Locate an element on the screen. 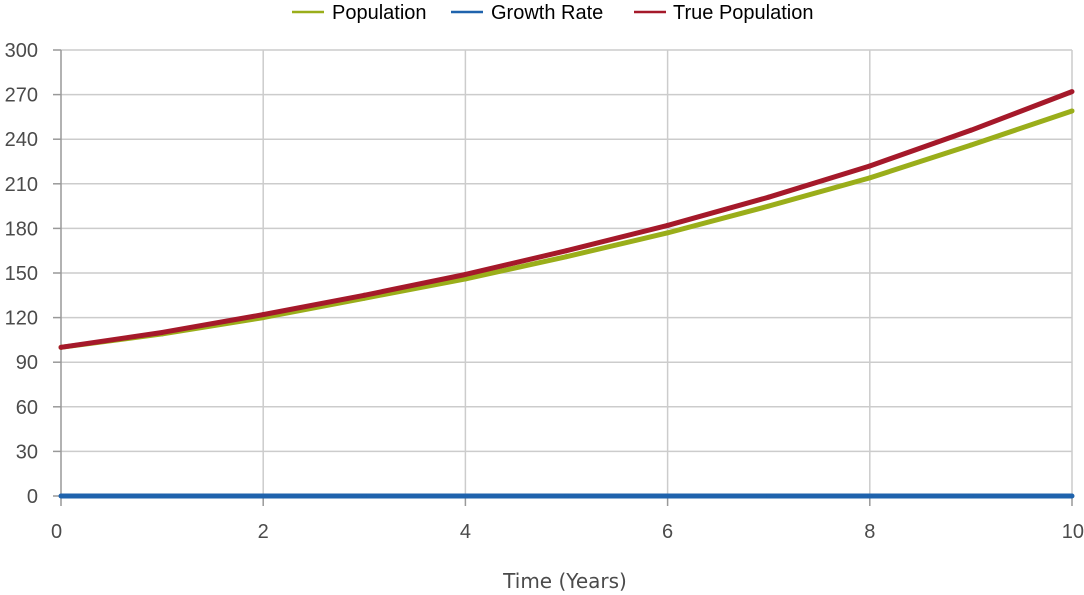  y-tick-label: 90 is located at coordinates (27, 363).